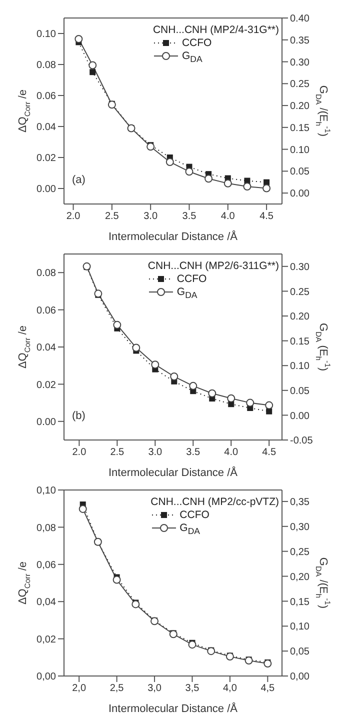 The width and height of the screenshot is (346, 725). Describe the element at coordinates (46, 491) in the screenshot. I see `y-tick-label: 0,10` at that location.